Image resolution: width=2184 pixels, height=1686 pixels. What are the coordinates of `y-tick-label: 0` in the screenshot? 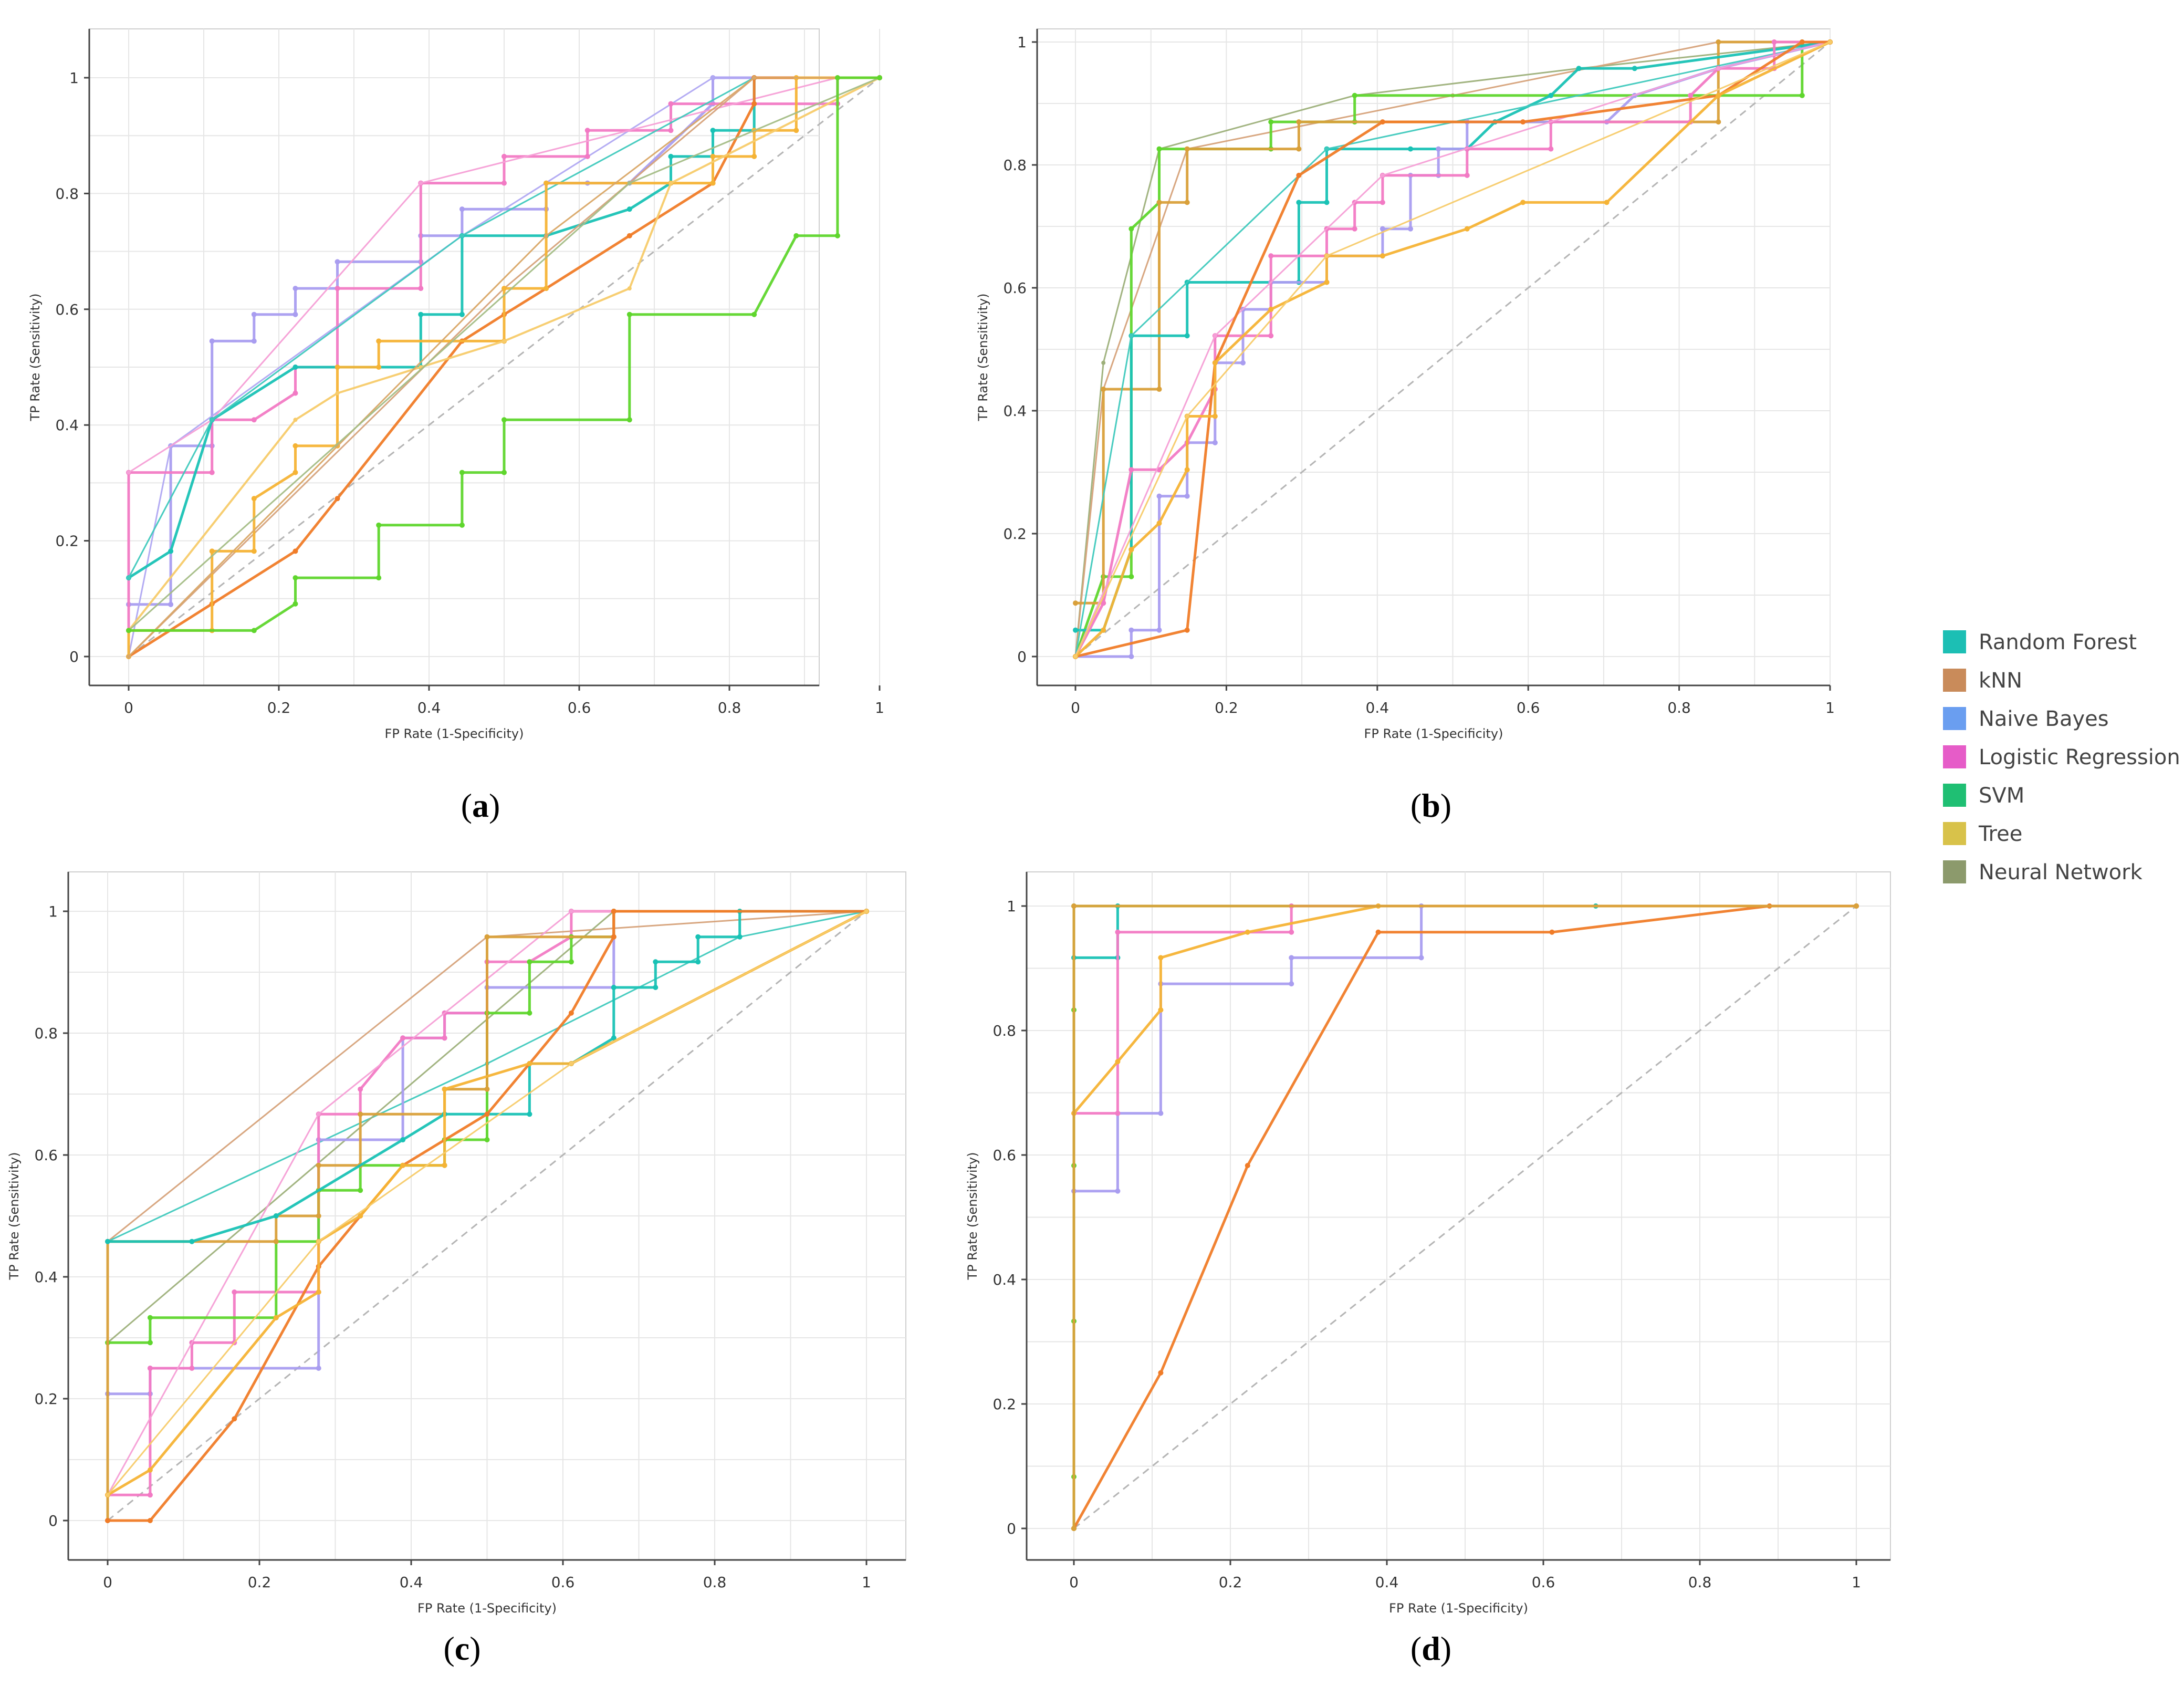 It's located at (1022, 656).